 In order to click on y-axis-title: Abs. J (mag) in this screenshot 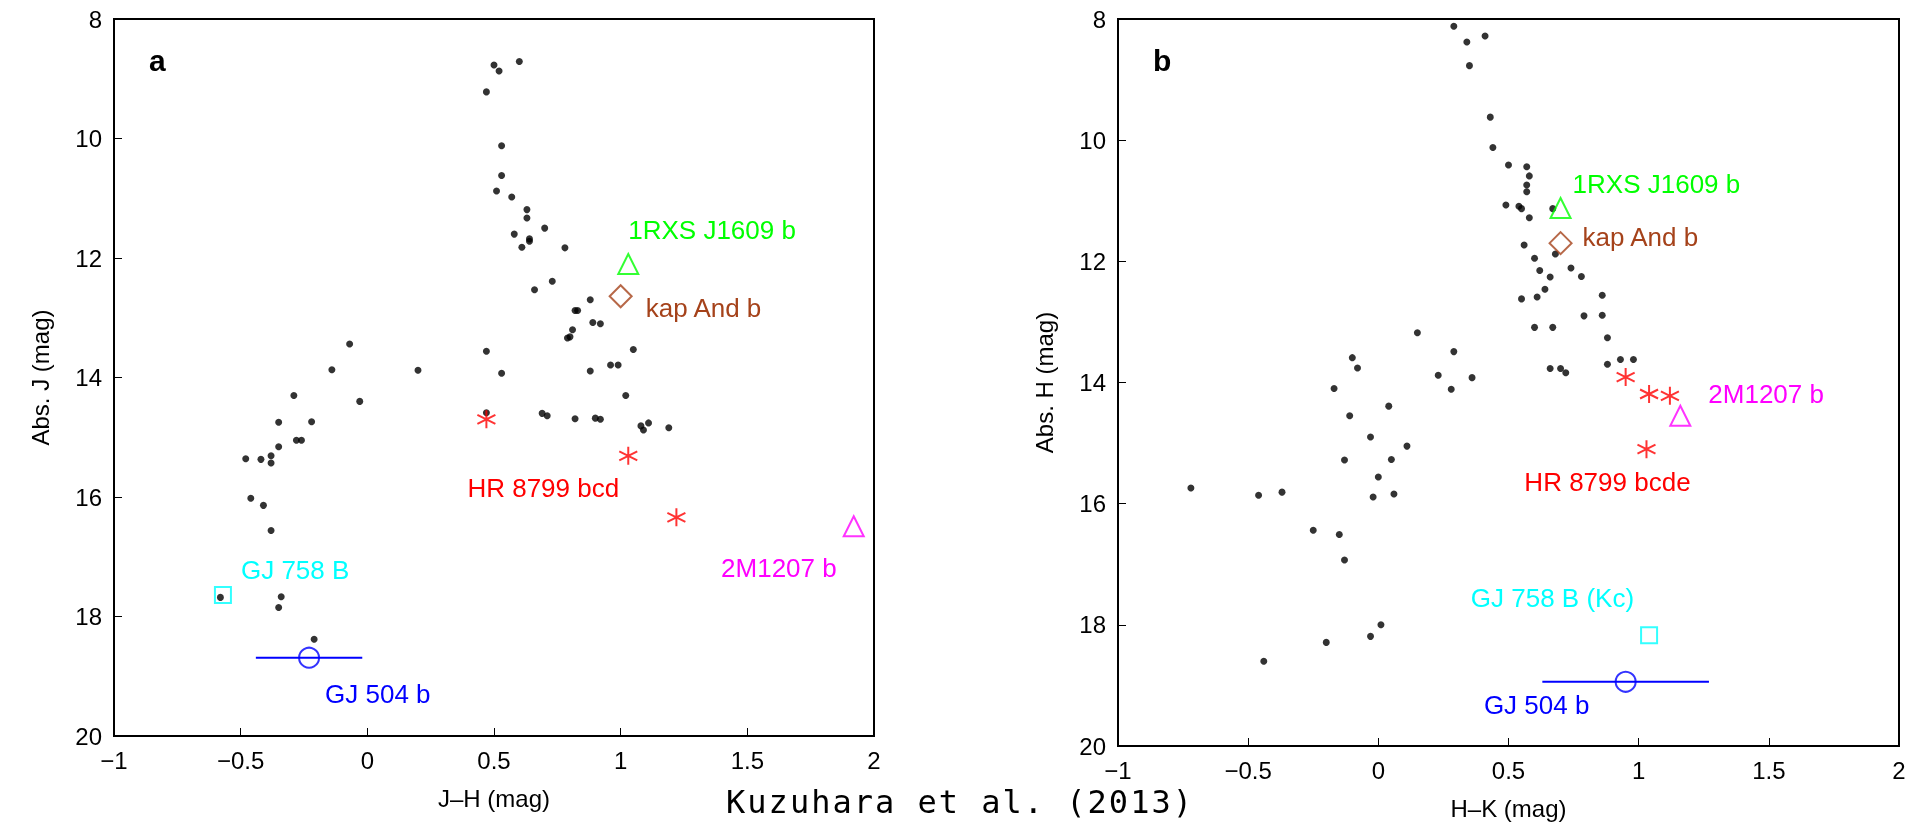, I will do `click(40, 377)`.